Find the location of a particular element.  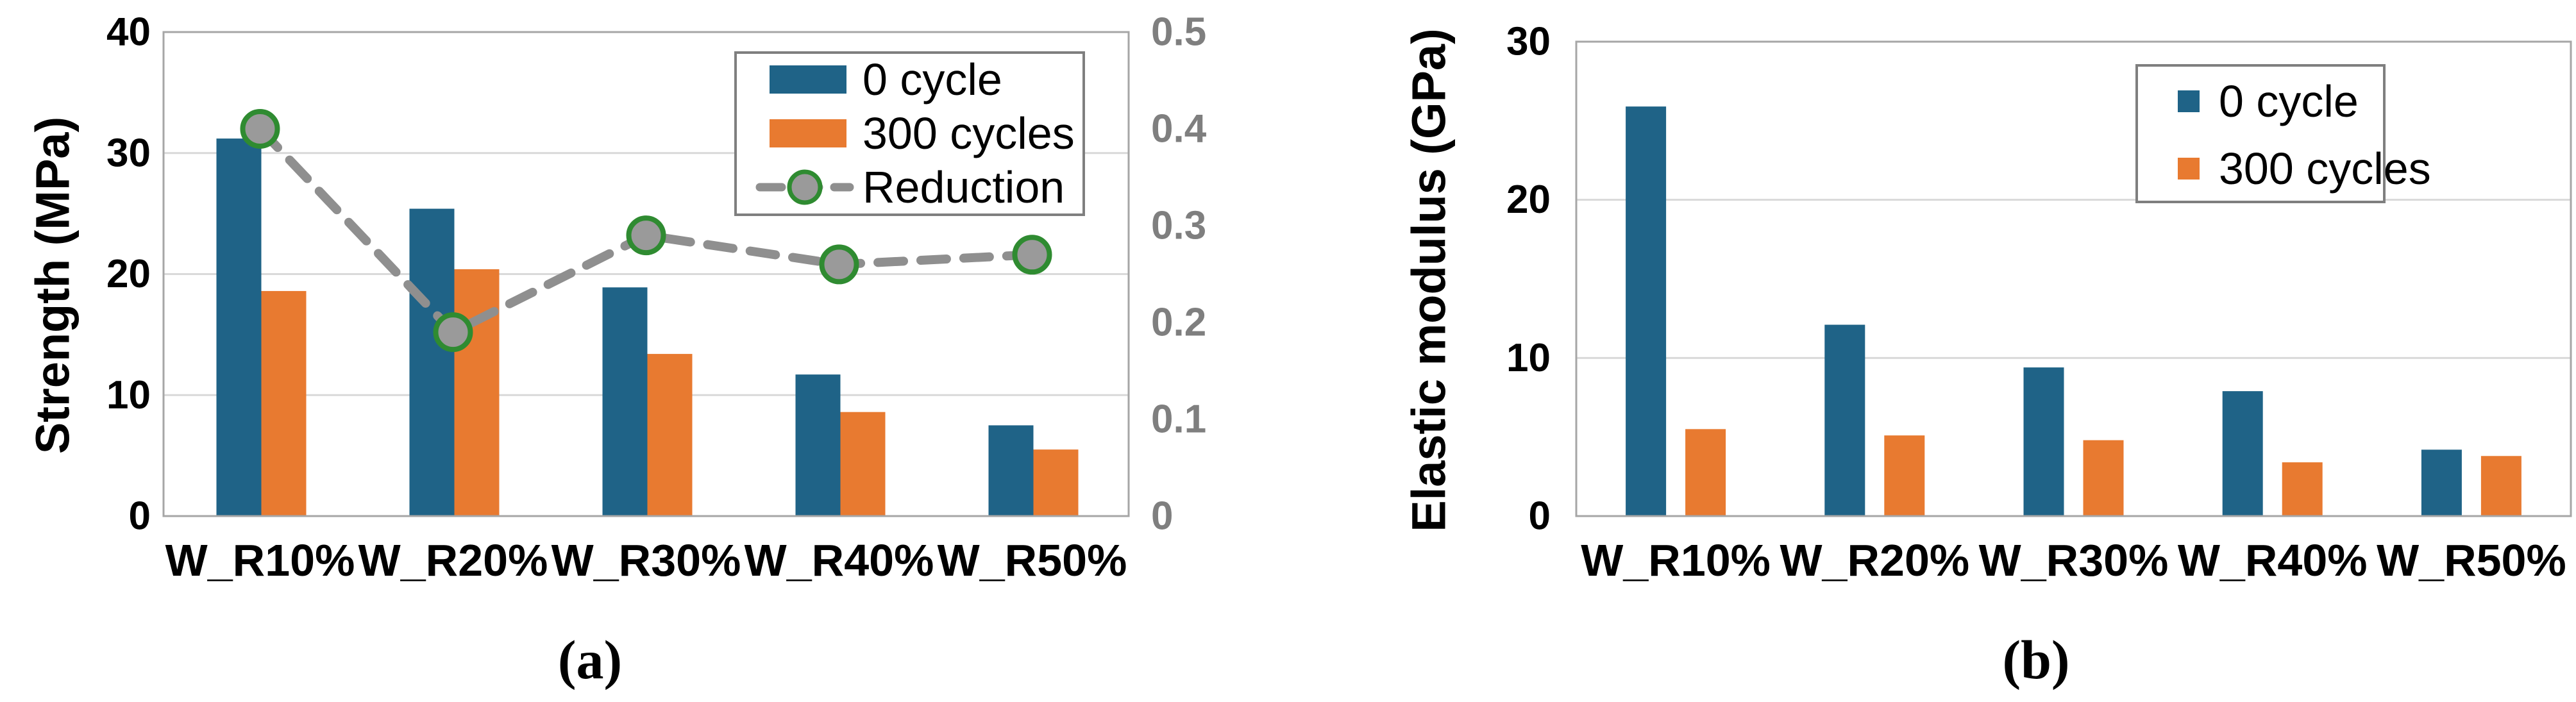

secondary-axis-tick-label: 0.3 is located at coordinates (1178, 226).